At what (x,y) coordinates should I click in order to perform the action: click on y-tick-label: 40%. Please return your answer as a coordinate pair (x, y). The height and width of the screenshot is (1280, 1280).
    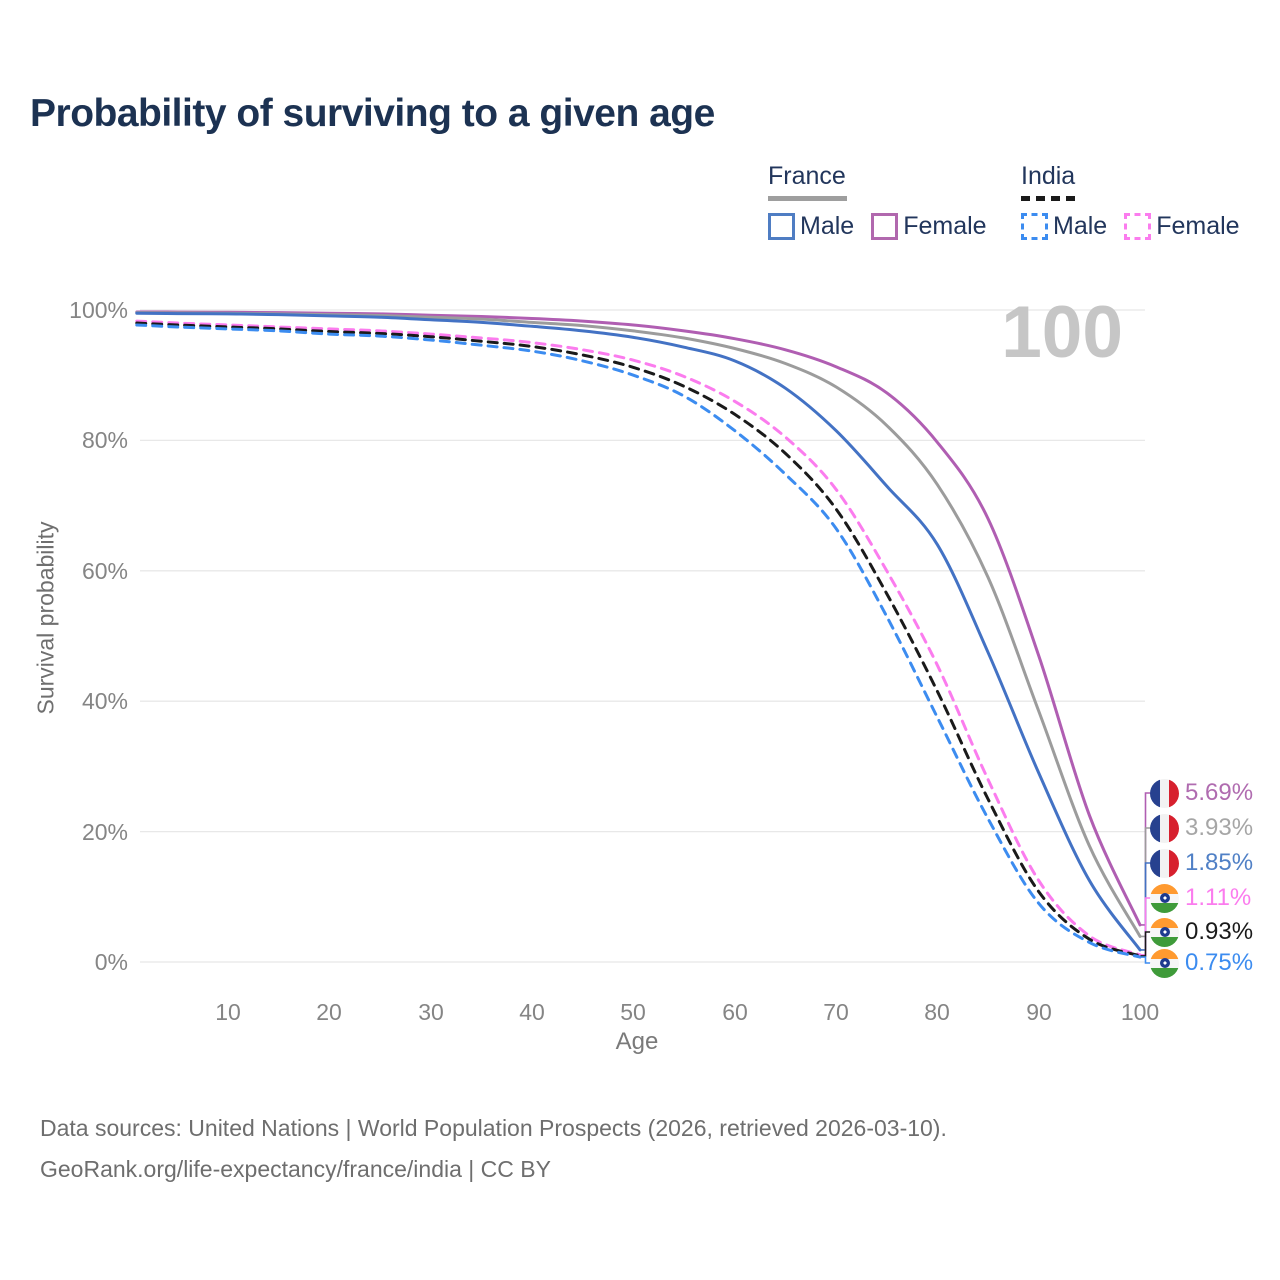
    Looking at the image, I should click on (104, 701).